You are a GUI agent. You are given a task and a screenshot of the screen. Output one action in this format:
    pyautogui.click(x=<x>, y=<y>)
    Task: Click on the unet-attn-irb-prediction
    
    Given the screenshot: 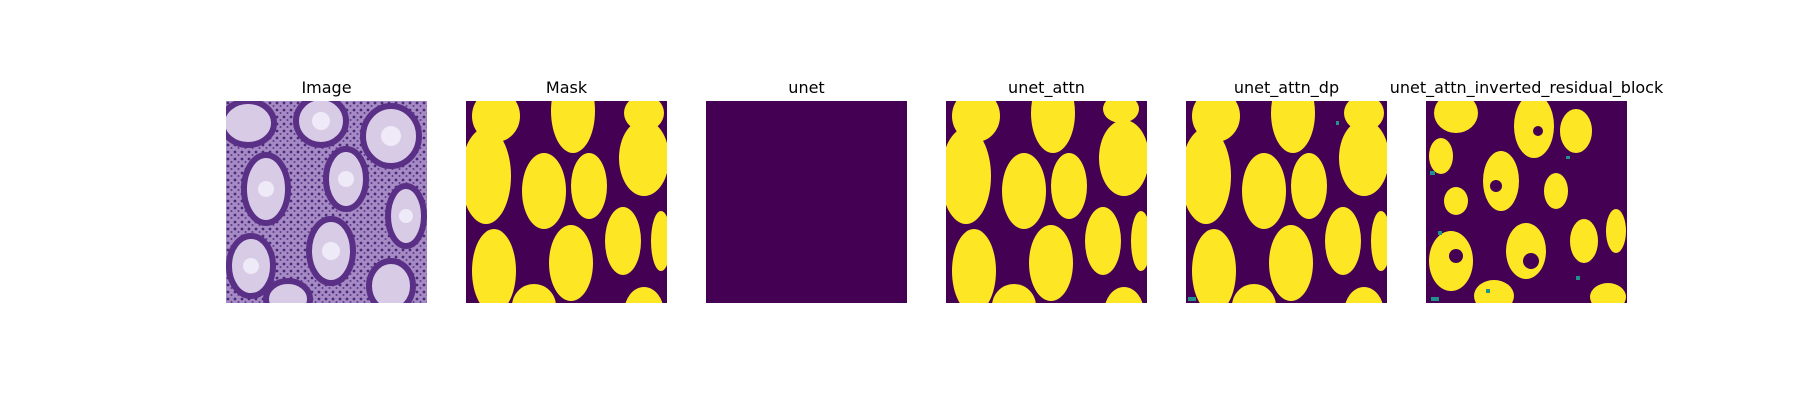 What is the action you would take?
    pyautogui.click(x=1526, y=202)
    